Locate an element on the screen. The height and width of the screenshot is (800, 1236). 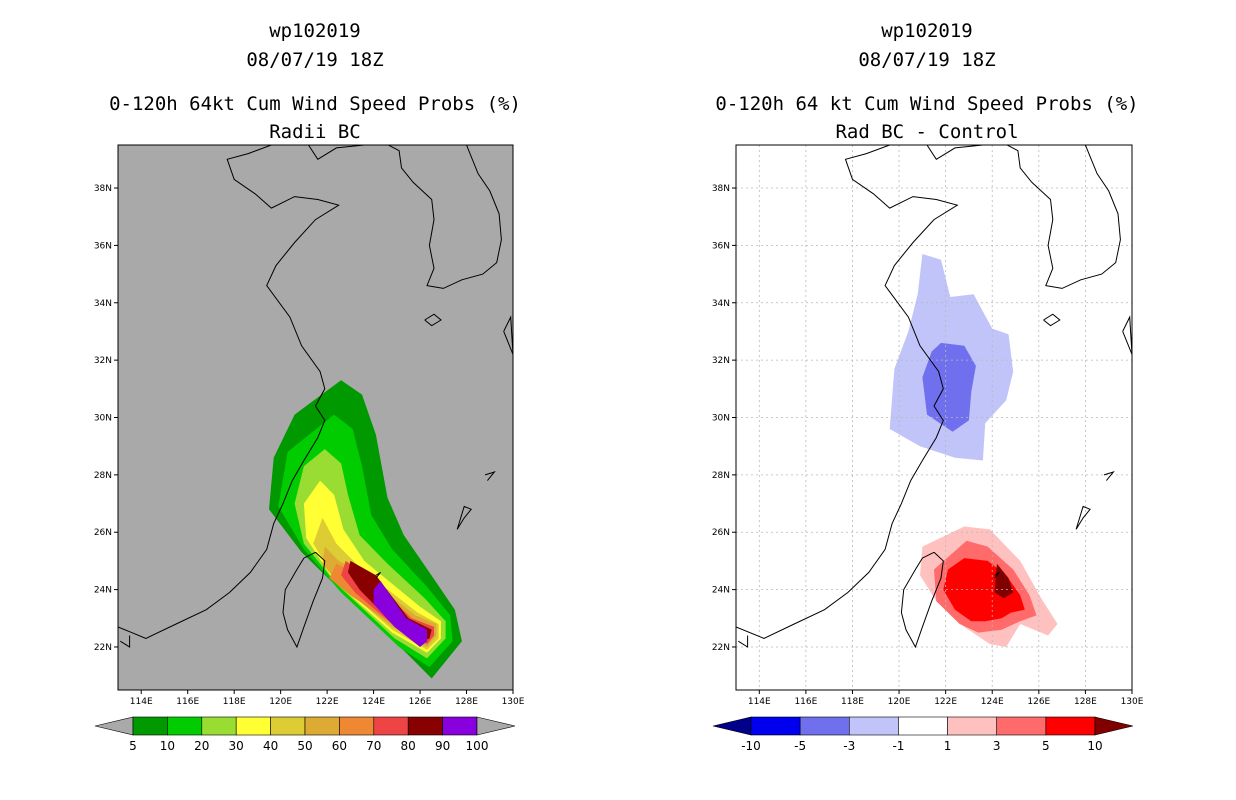
lon-tick-label: 114E is located at coordinates (141, 702).